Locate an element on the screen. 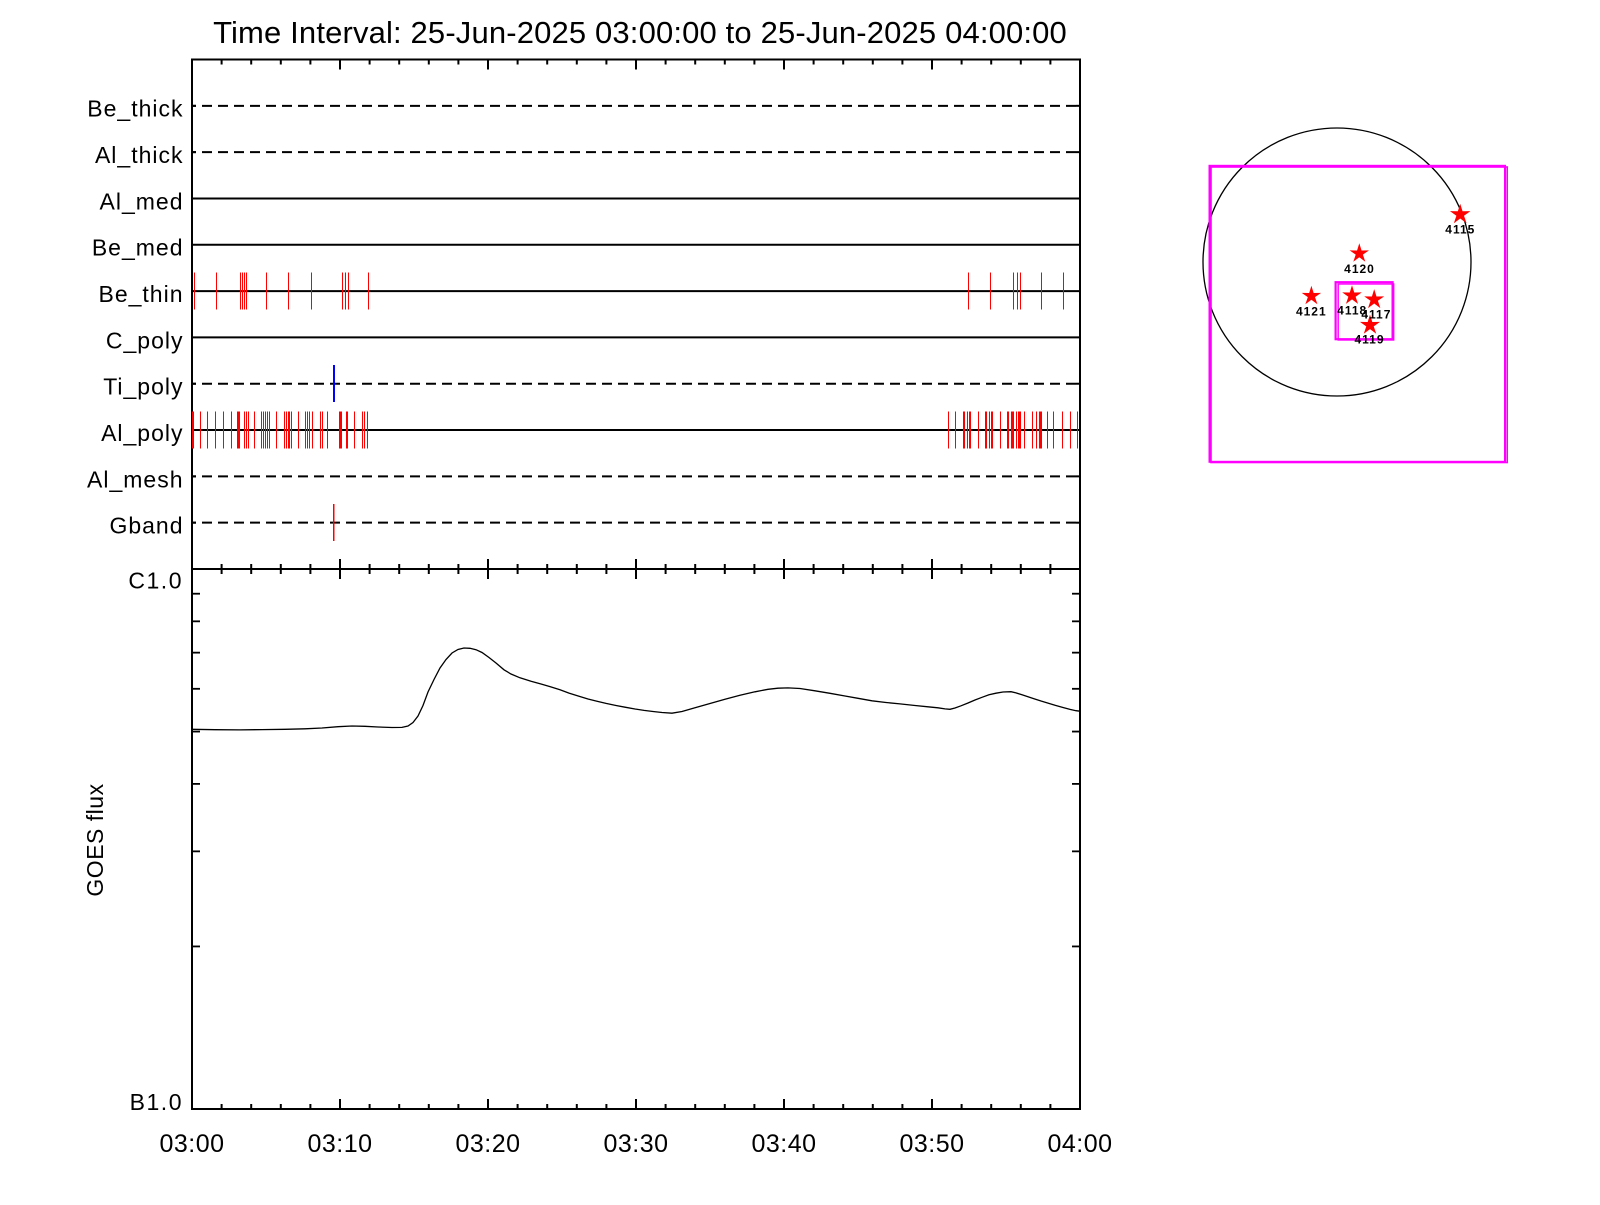 This screenshot has height=1205, width=1600. svg-text: 4117 is located at coordinates (1376, 315).